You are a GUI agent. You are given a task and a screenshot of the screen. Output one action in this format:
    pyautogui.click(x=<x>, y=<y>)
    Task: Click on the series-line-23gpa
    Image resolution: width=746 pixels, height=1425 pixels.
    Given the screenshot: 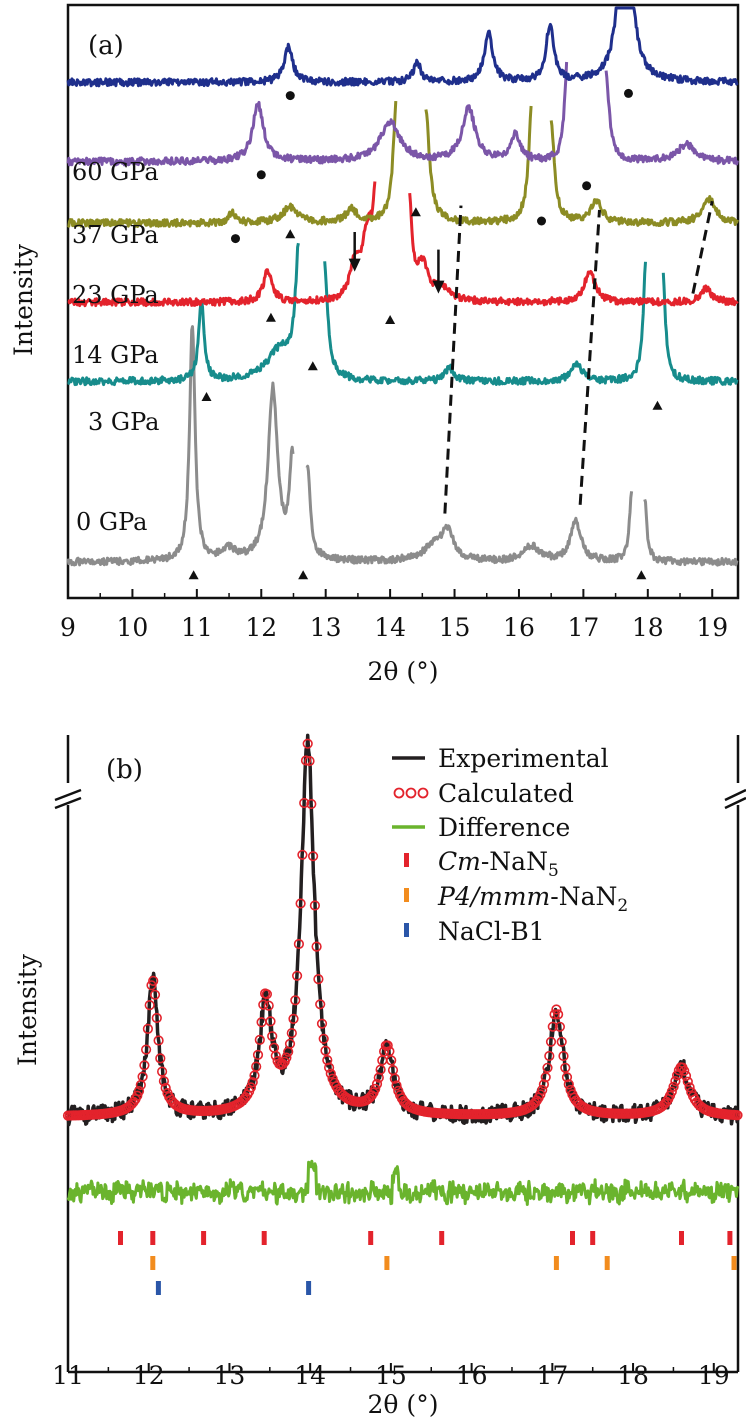 What is the action you would take?
    pyautogui.click(x=403, y=164)
    